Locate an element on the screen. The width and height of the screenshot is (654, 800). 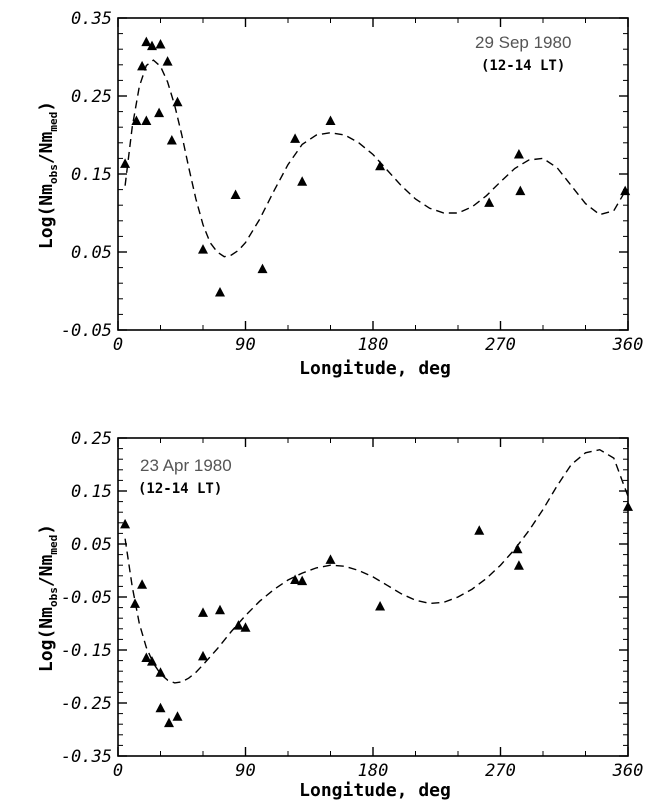
bottom-x-tick-label: 0 is located at coordinates (118, 771).